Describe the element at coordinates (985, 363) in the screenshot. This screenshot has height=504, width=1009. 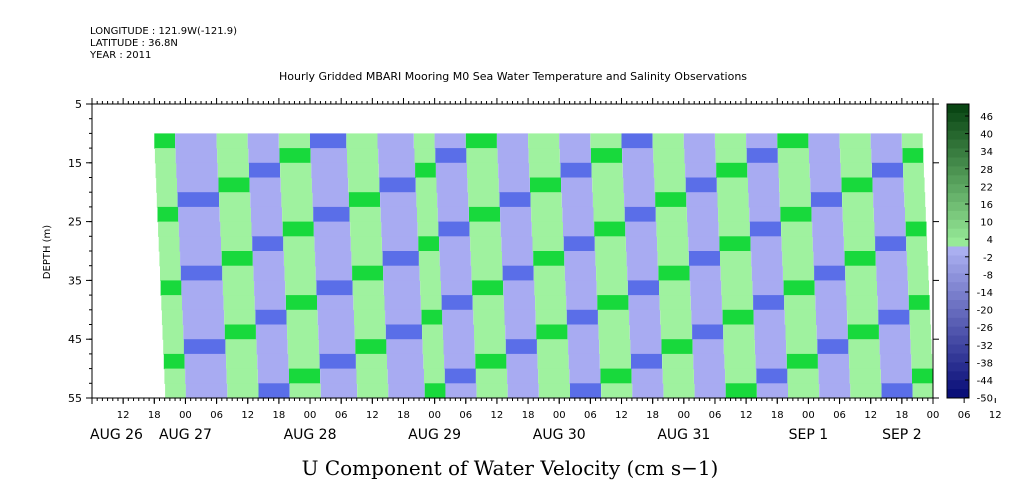
I see `colorbar-label: -38` at that location.